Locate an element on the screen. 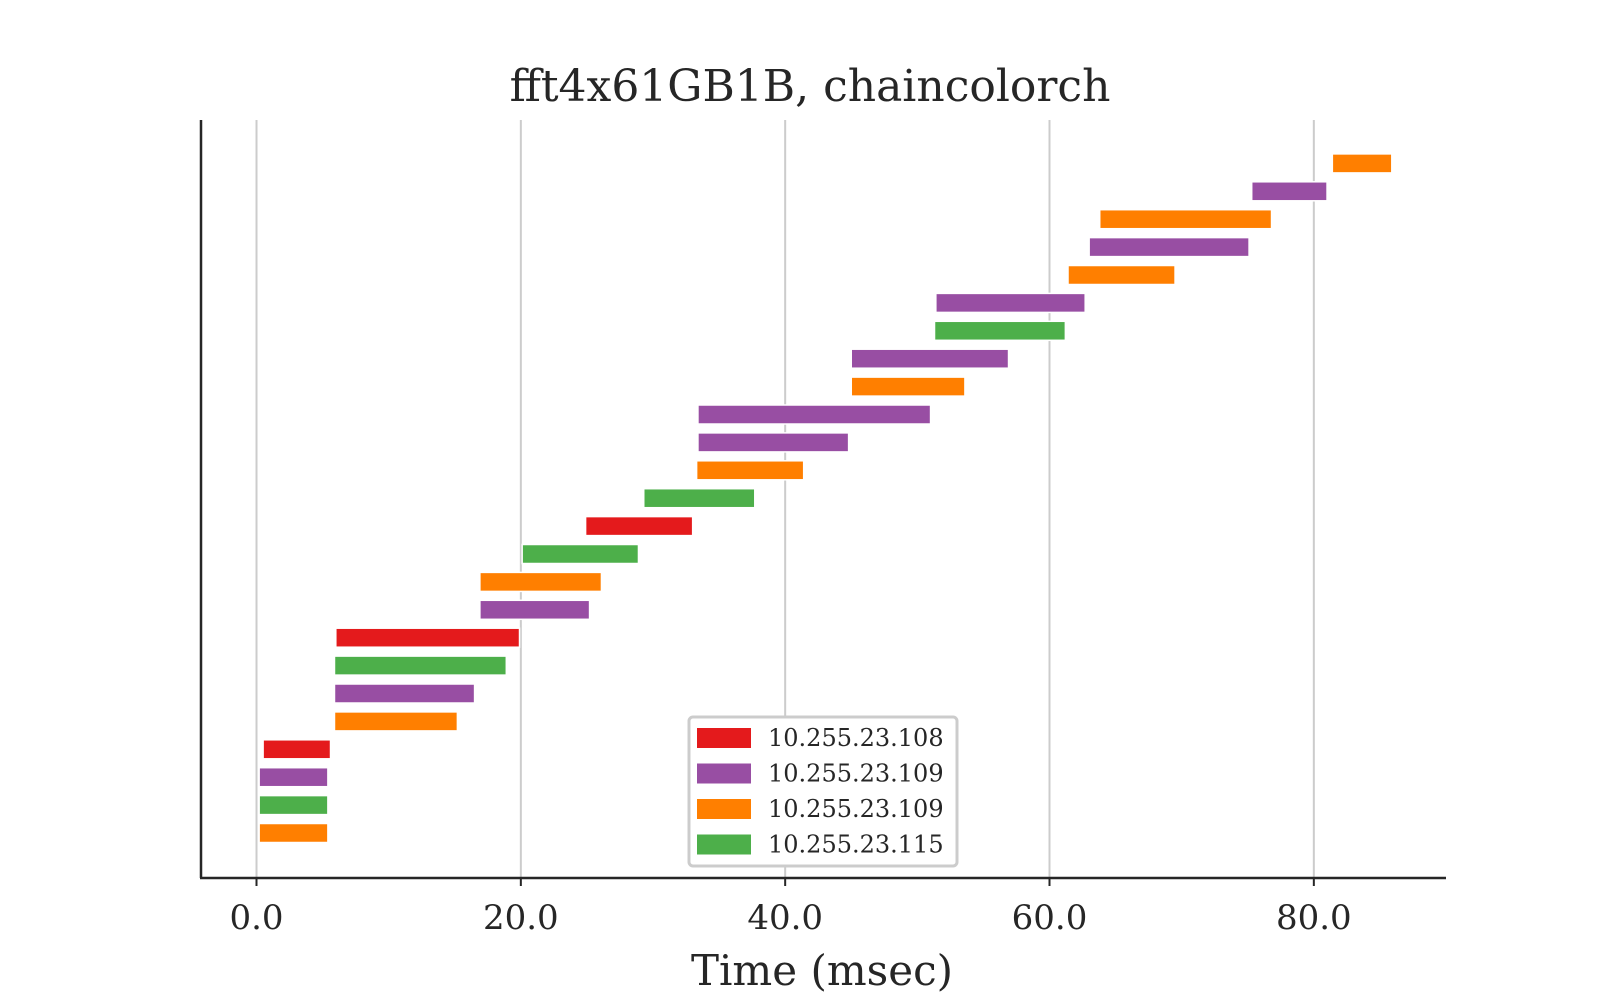  x-axis-label: Time (msec) is located at coordinates (822, 970).